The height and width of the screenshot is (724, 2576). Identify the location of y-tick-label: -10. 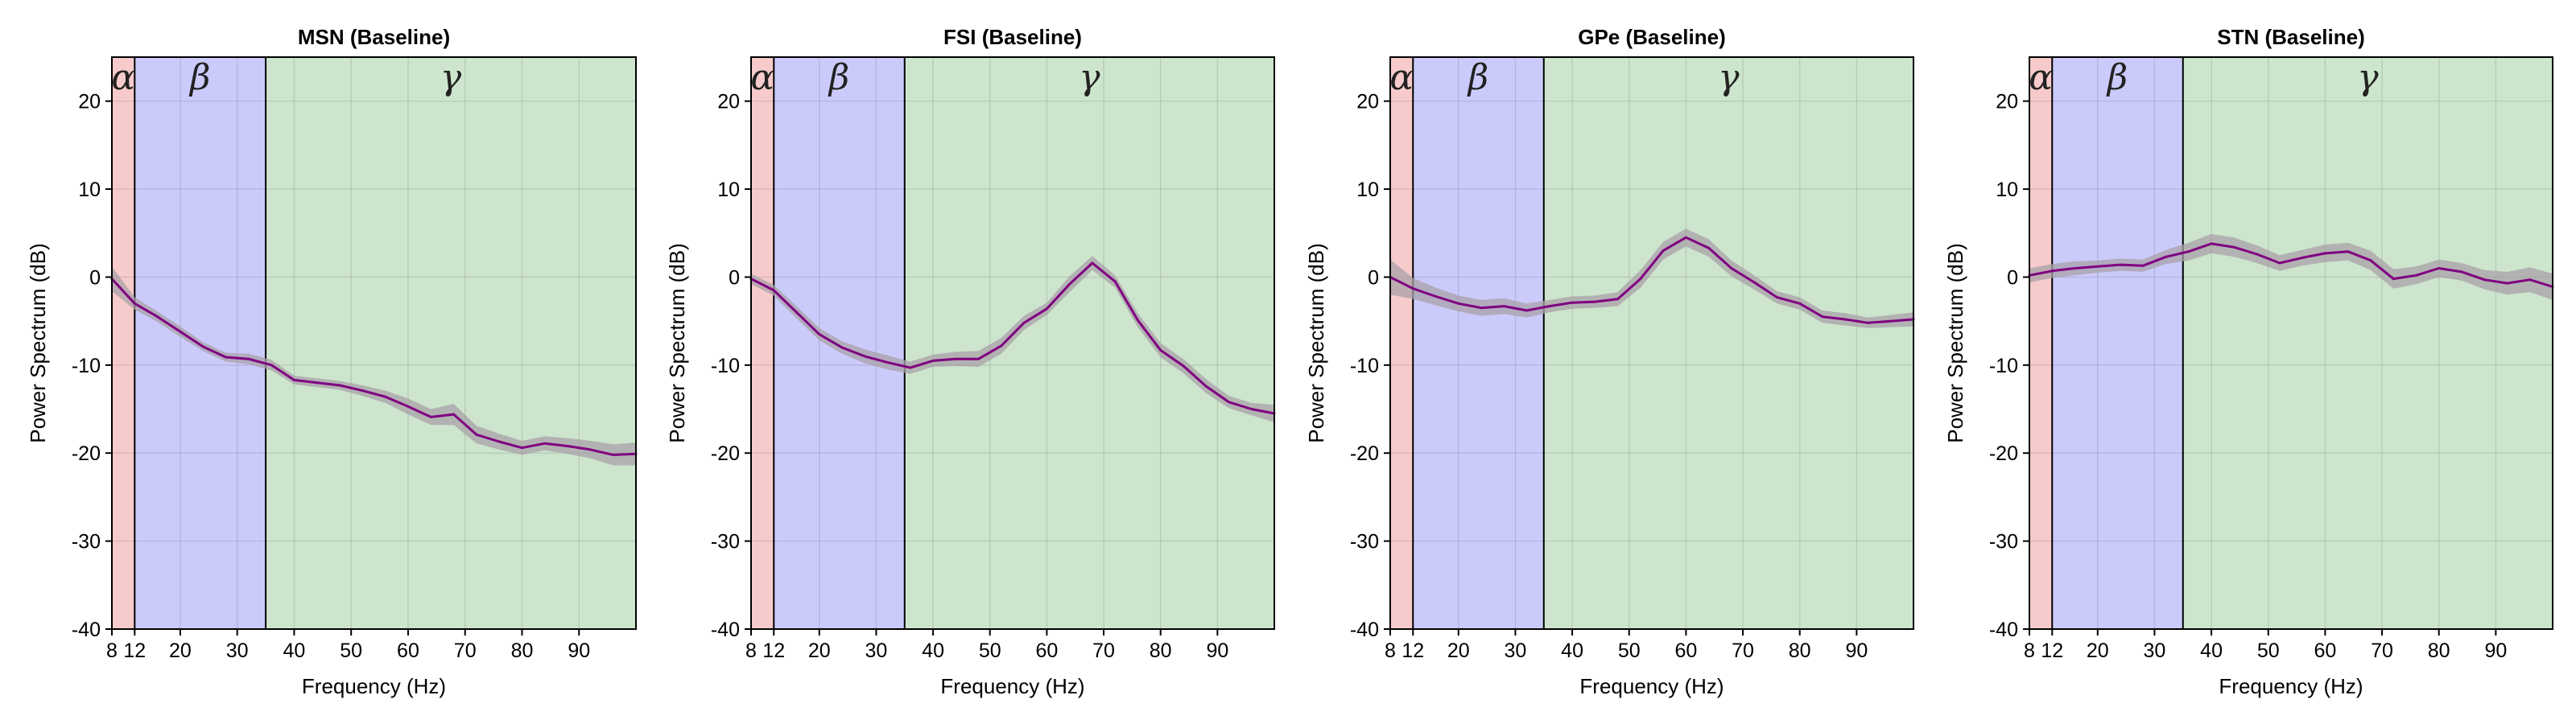
(1364, 366).